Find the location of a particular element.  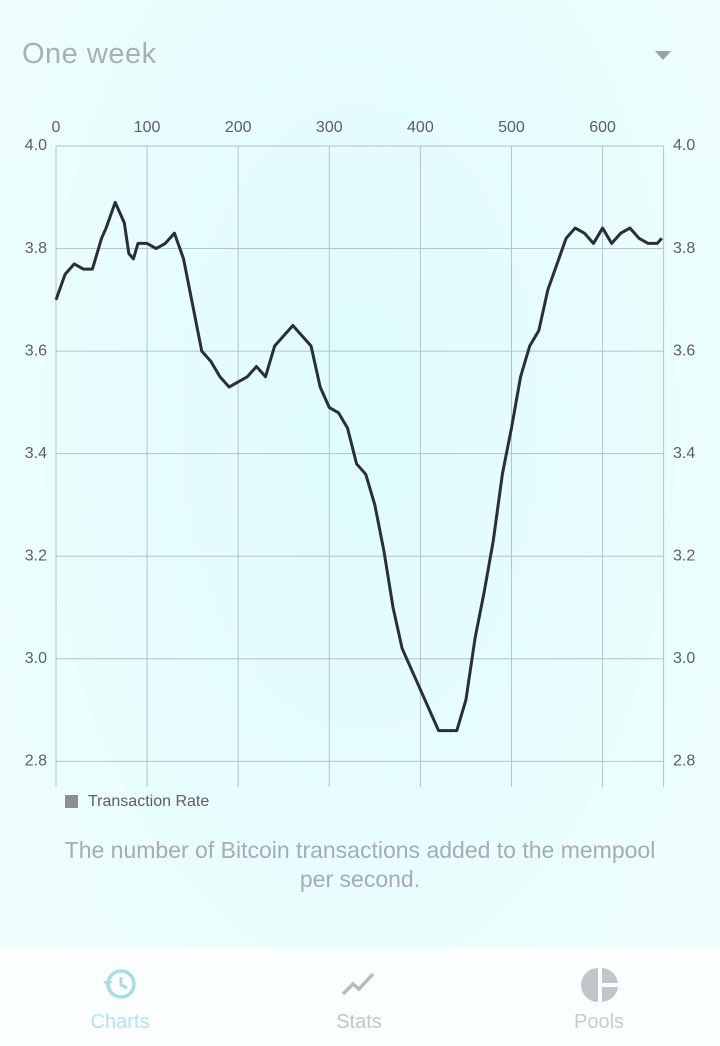

x-tick-label: 600 is located at coordinates (602, 127).